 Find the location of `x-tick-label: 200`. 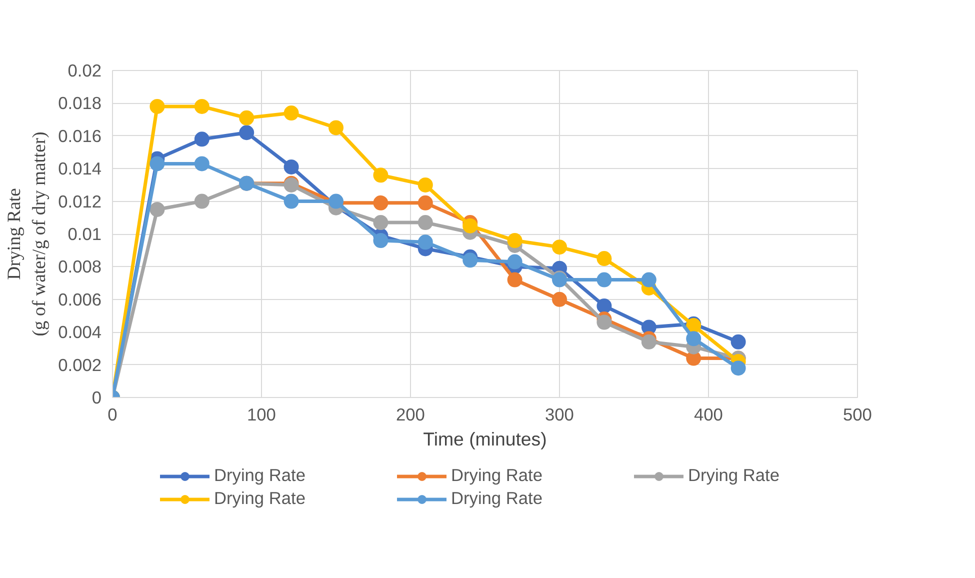

x-tick-label: 200 is located at coordinates (410, 414).